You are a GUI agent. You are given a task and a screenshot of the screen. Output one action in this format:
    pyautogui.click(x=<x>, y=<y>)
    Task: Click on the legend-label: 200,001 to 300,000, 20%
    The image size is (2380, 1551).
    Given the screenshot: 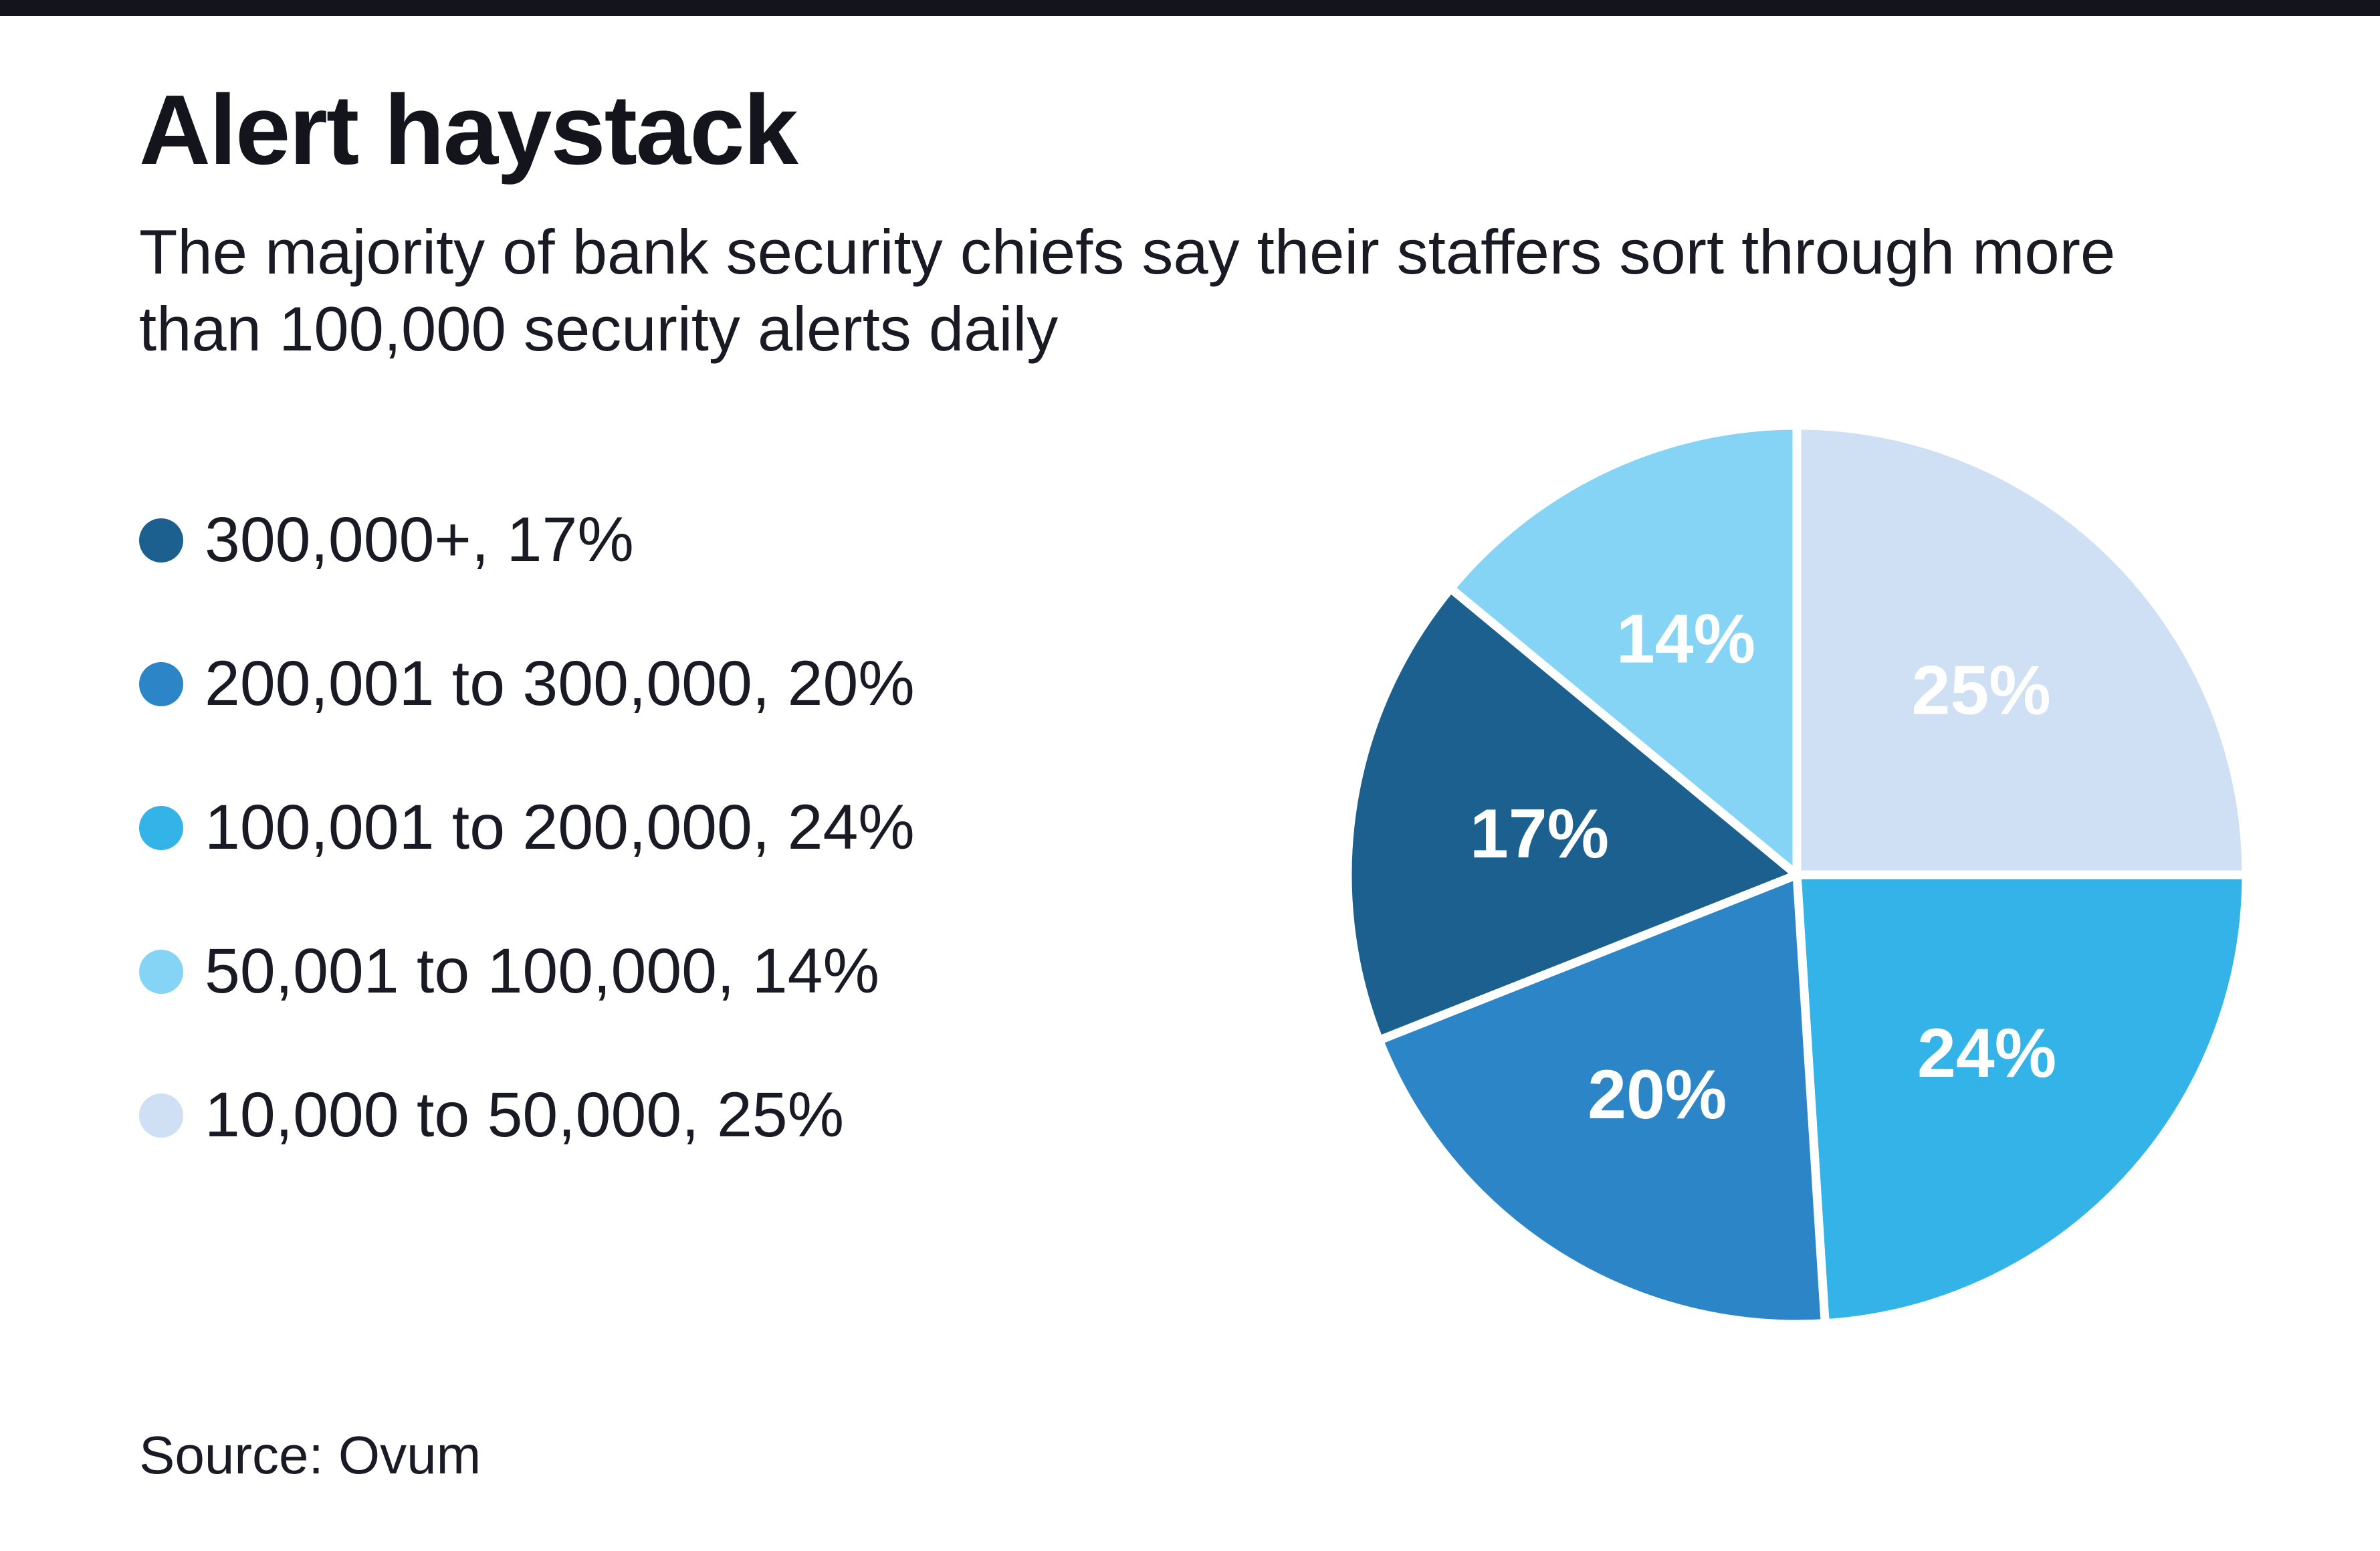 What is the action you would take?
    pyautogui.click(x=560, y=683)
    